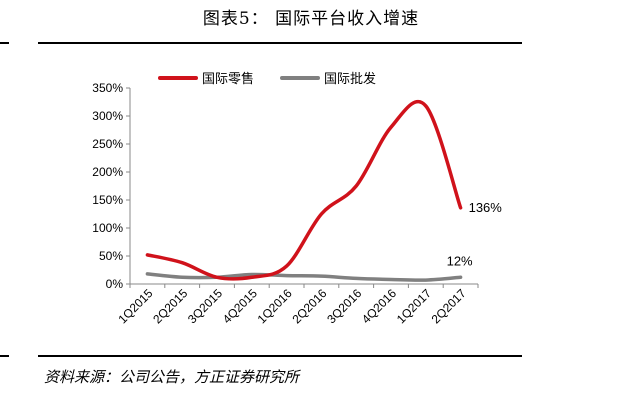 This screenshot has height=402, width=622. I want to click on y-tick-label: 350%, so click(107, 88).